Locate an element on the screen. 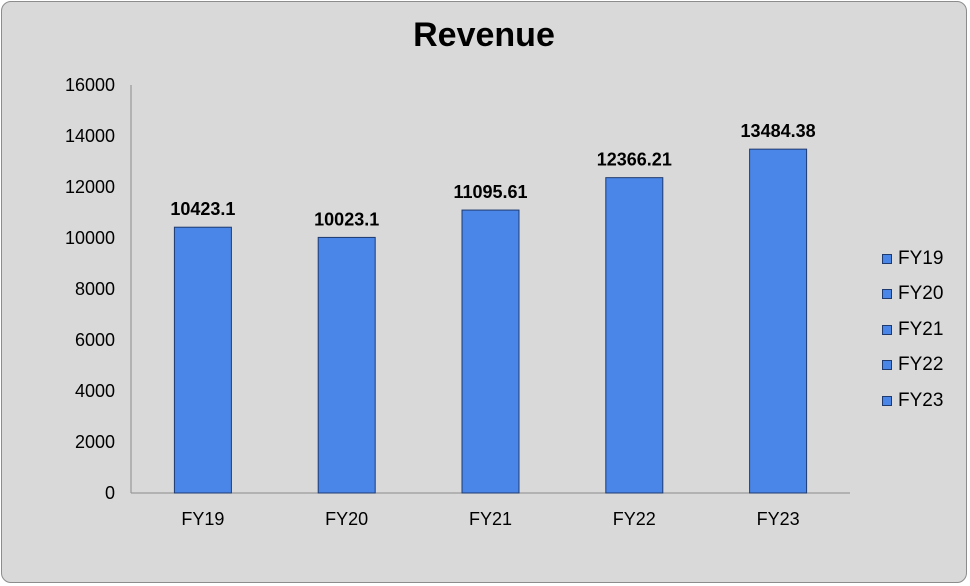 Image resolution: width=970 pixels, height=586 pixels. data-label-fy19: 10423.1 is located at coordinates (202, 209).